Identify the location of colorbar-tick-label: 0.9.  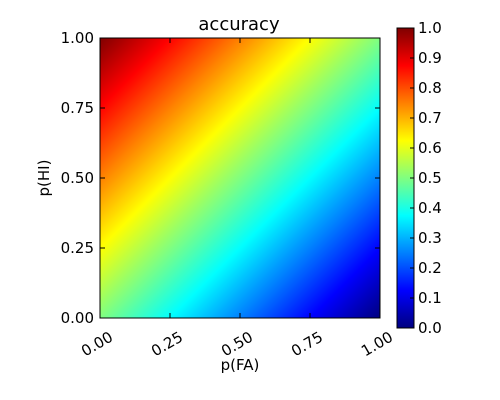
(430, 58).